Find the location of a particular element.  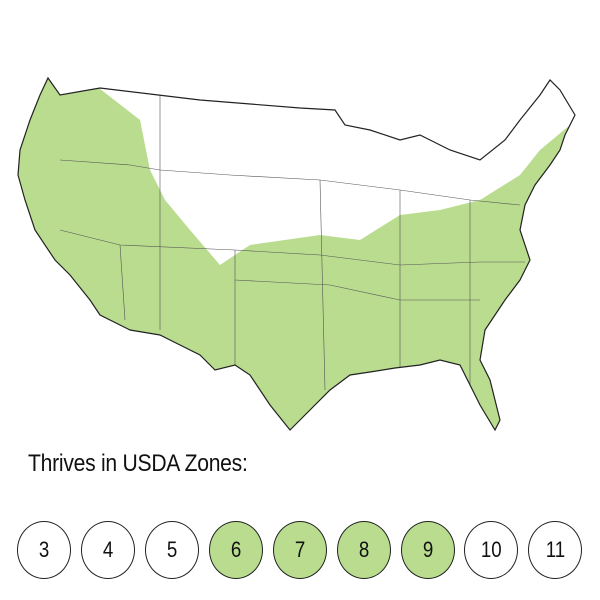

zone-8-badge: 8 is located at coordinates (364, 550).